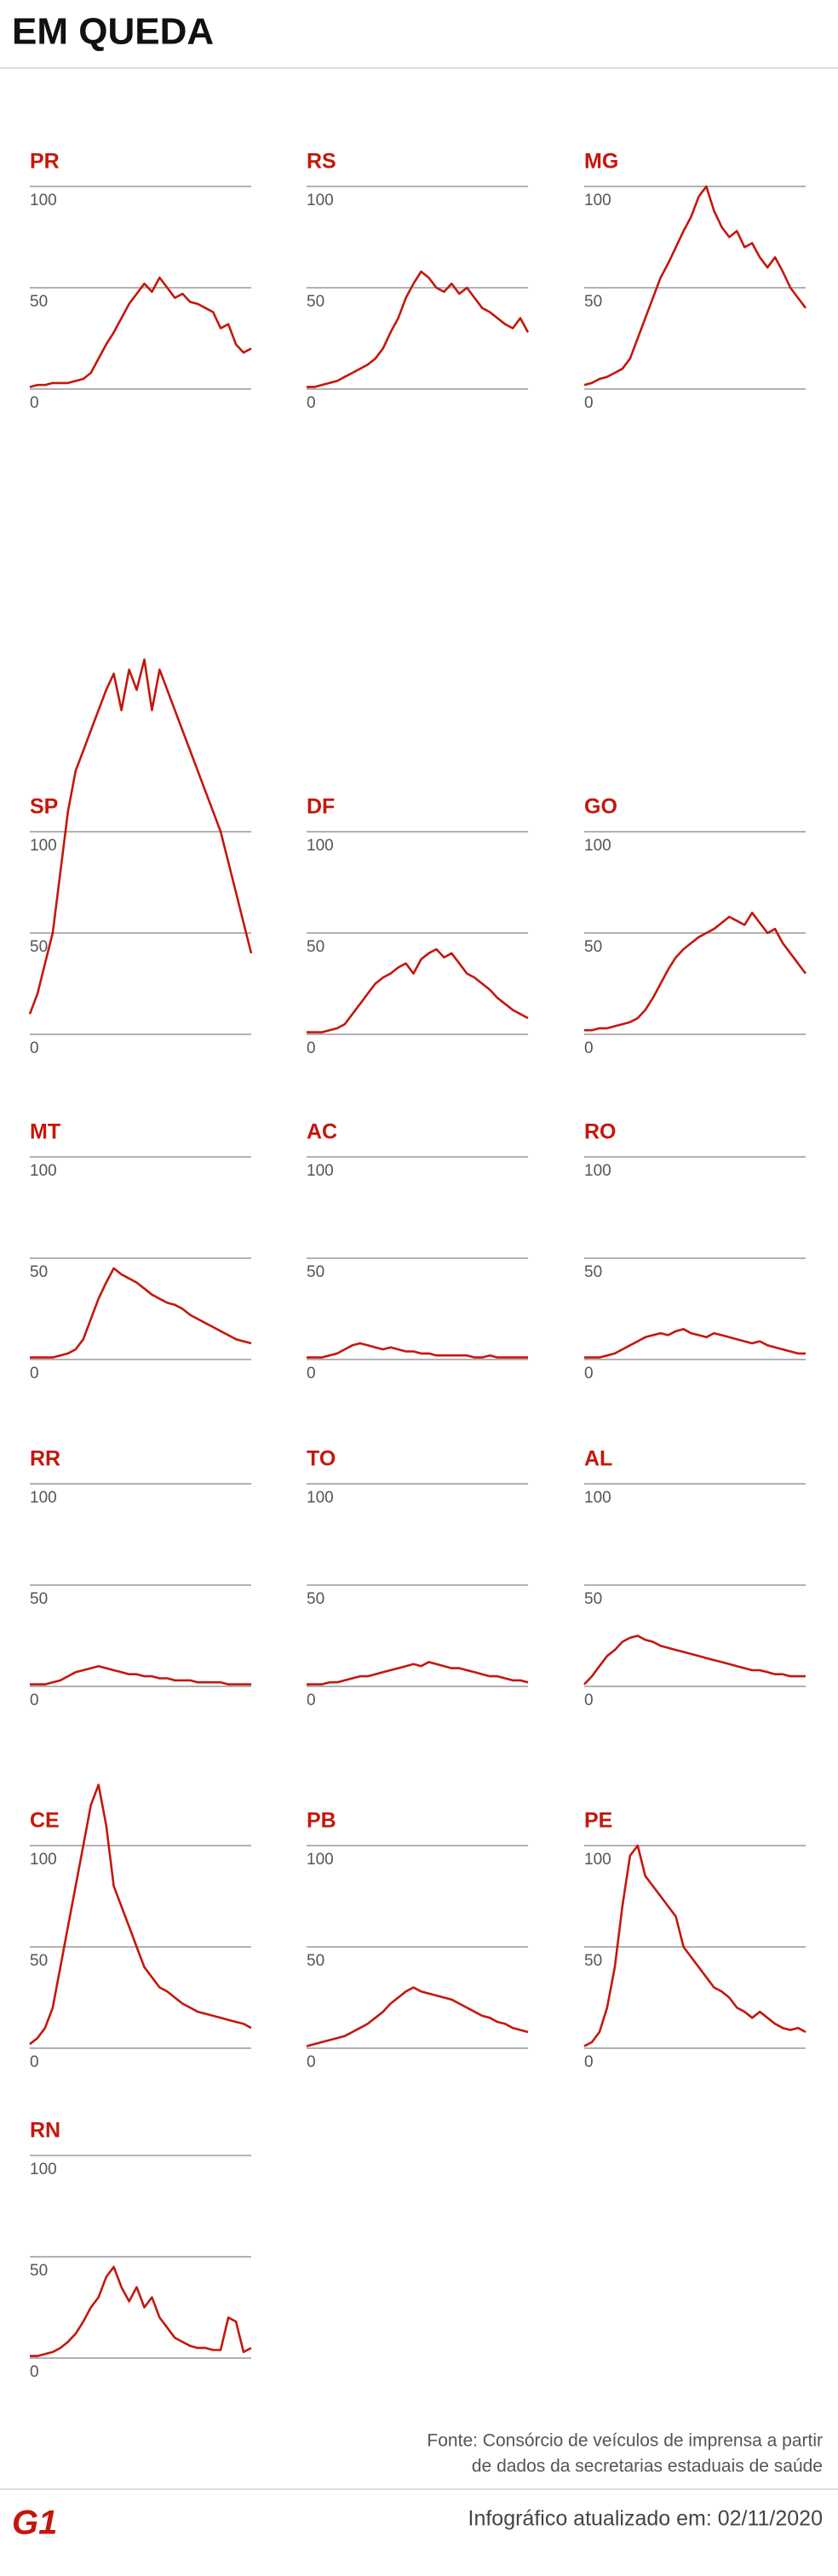 Image resolution: width=838 pixels, height=2576 pixels. I want to click on chart-title: RR, so click(45, 1459).